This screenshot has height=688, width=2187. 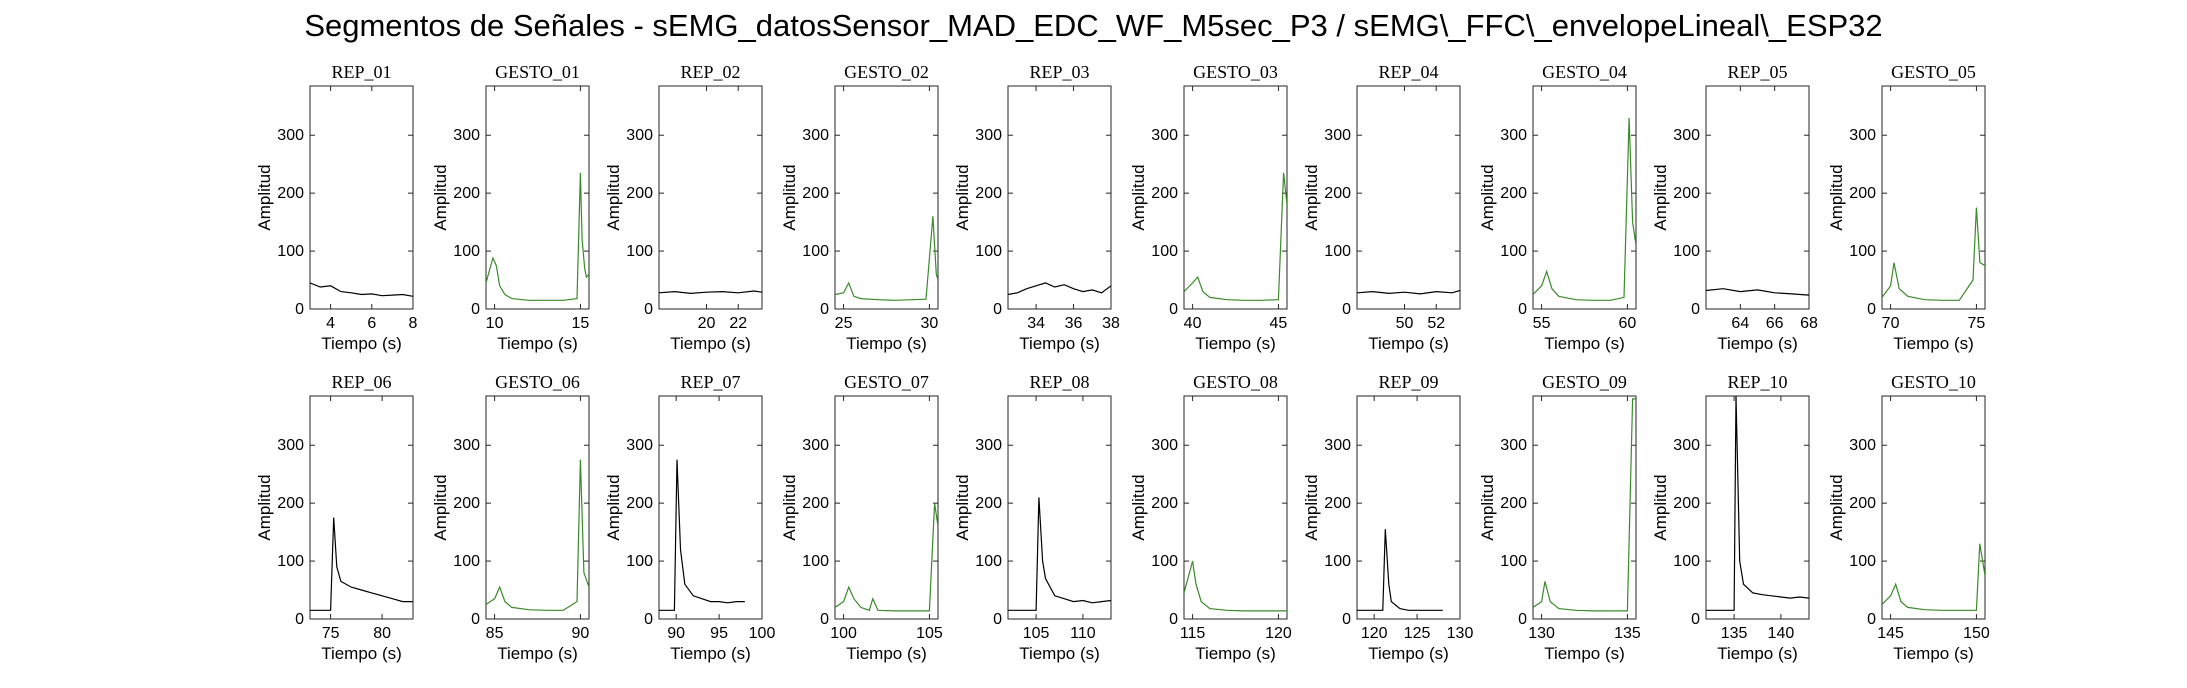 I want to click on x-tick-label: 145, so click(x=1890, y=633).